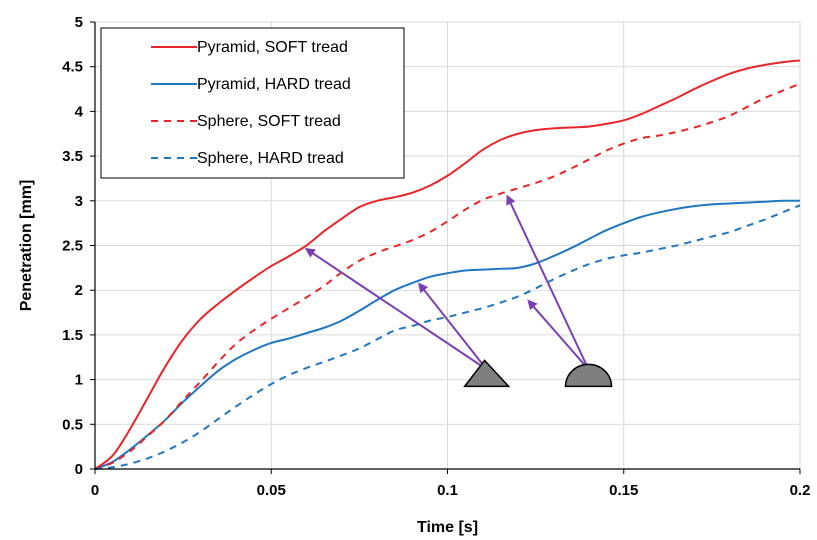 This screenshot has width=817, height=540. What do you see at coordinates (487, 373) in the screenshot?
I see `pyramid-icon` at bounding box center [487, 373].